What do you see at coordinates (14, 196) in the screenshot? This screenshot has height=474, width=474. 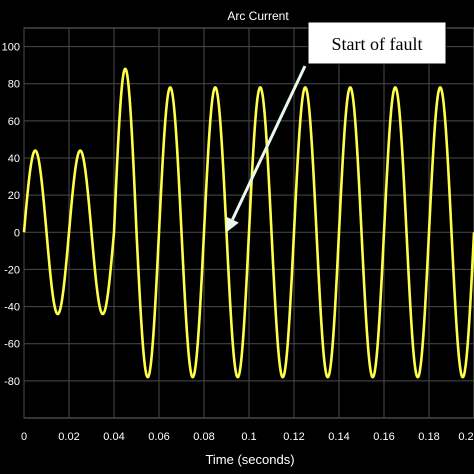 I see `y-tick-label: 20` at bounding box center [14, 196].